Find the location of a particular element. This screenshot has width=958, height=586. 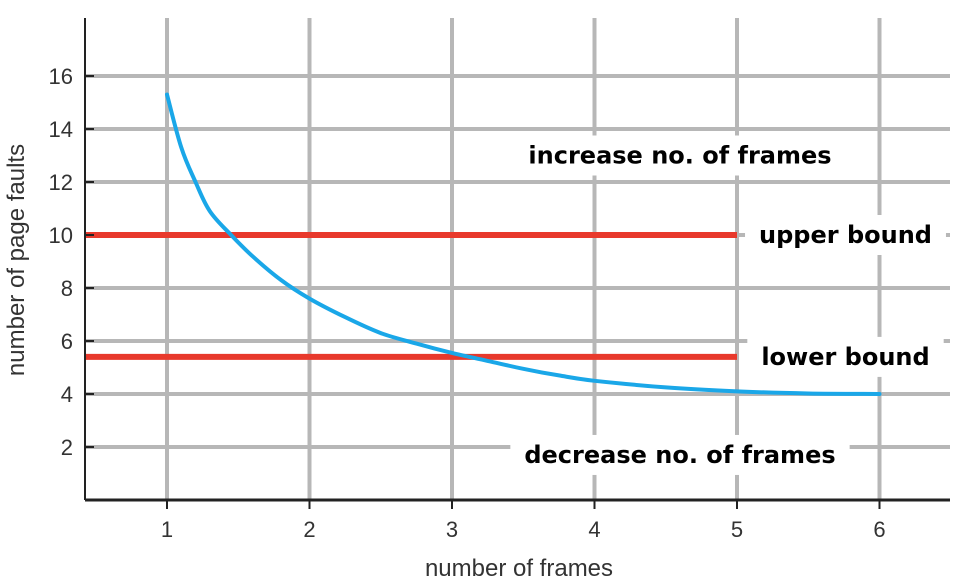

y-tick-label-6: 6 is located at coordinates (67, 341).